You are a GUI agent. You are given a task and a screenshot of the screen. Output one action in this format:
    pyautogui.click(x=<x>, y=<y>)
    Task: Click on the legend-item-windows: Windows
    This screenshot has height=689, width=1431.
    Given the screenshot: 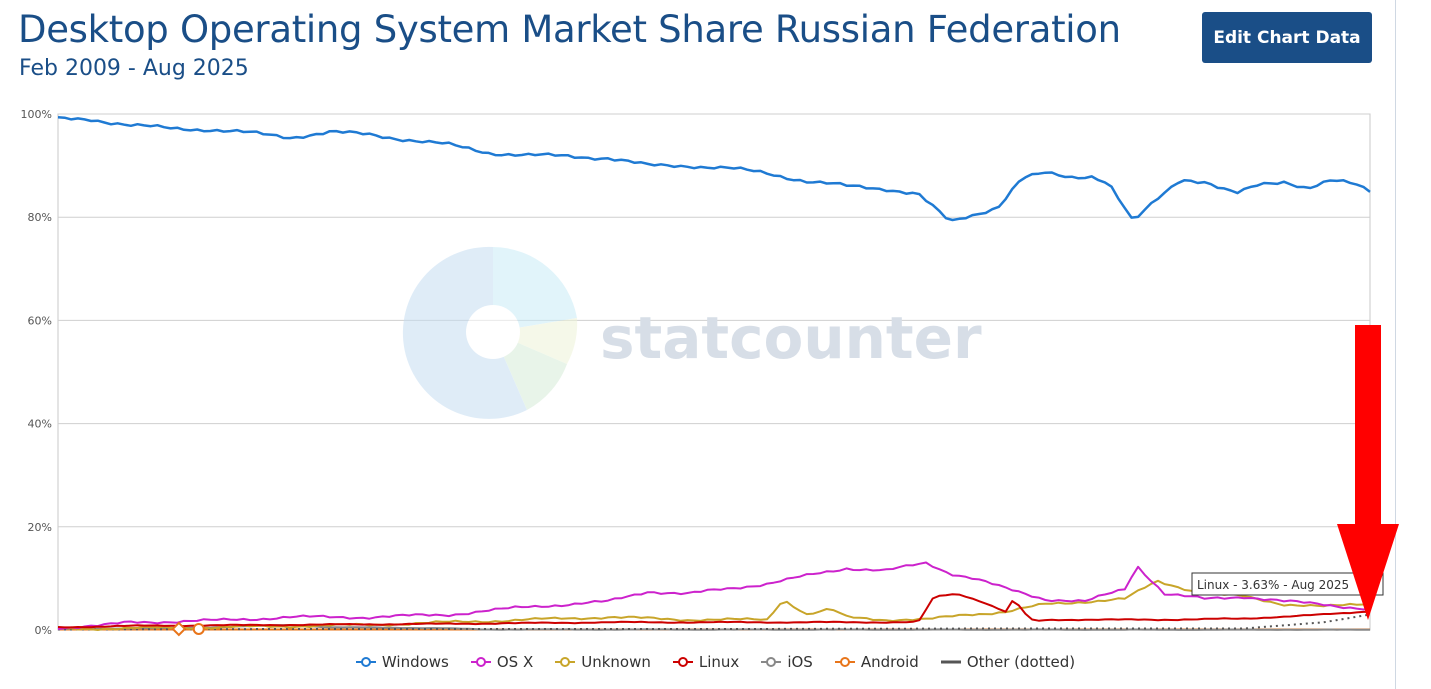 What is the action you would take?
    pyautogui.click(x=402, y=662)
    